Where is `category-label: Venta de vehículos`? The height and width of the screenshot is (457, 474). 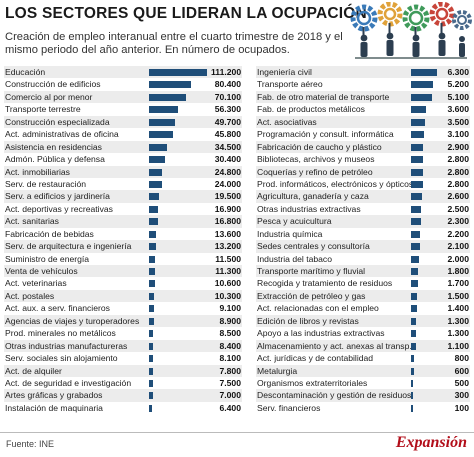 category-label: Venta de vehículos is located at coordinates (41, 271).